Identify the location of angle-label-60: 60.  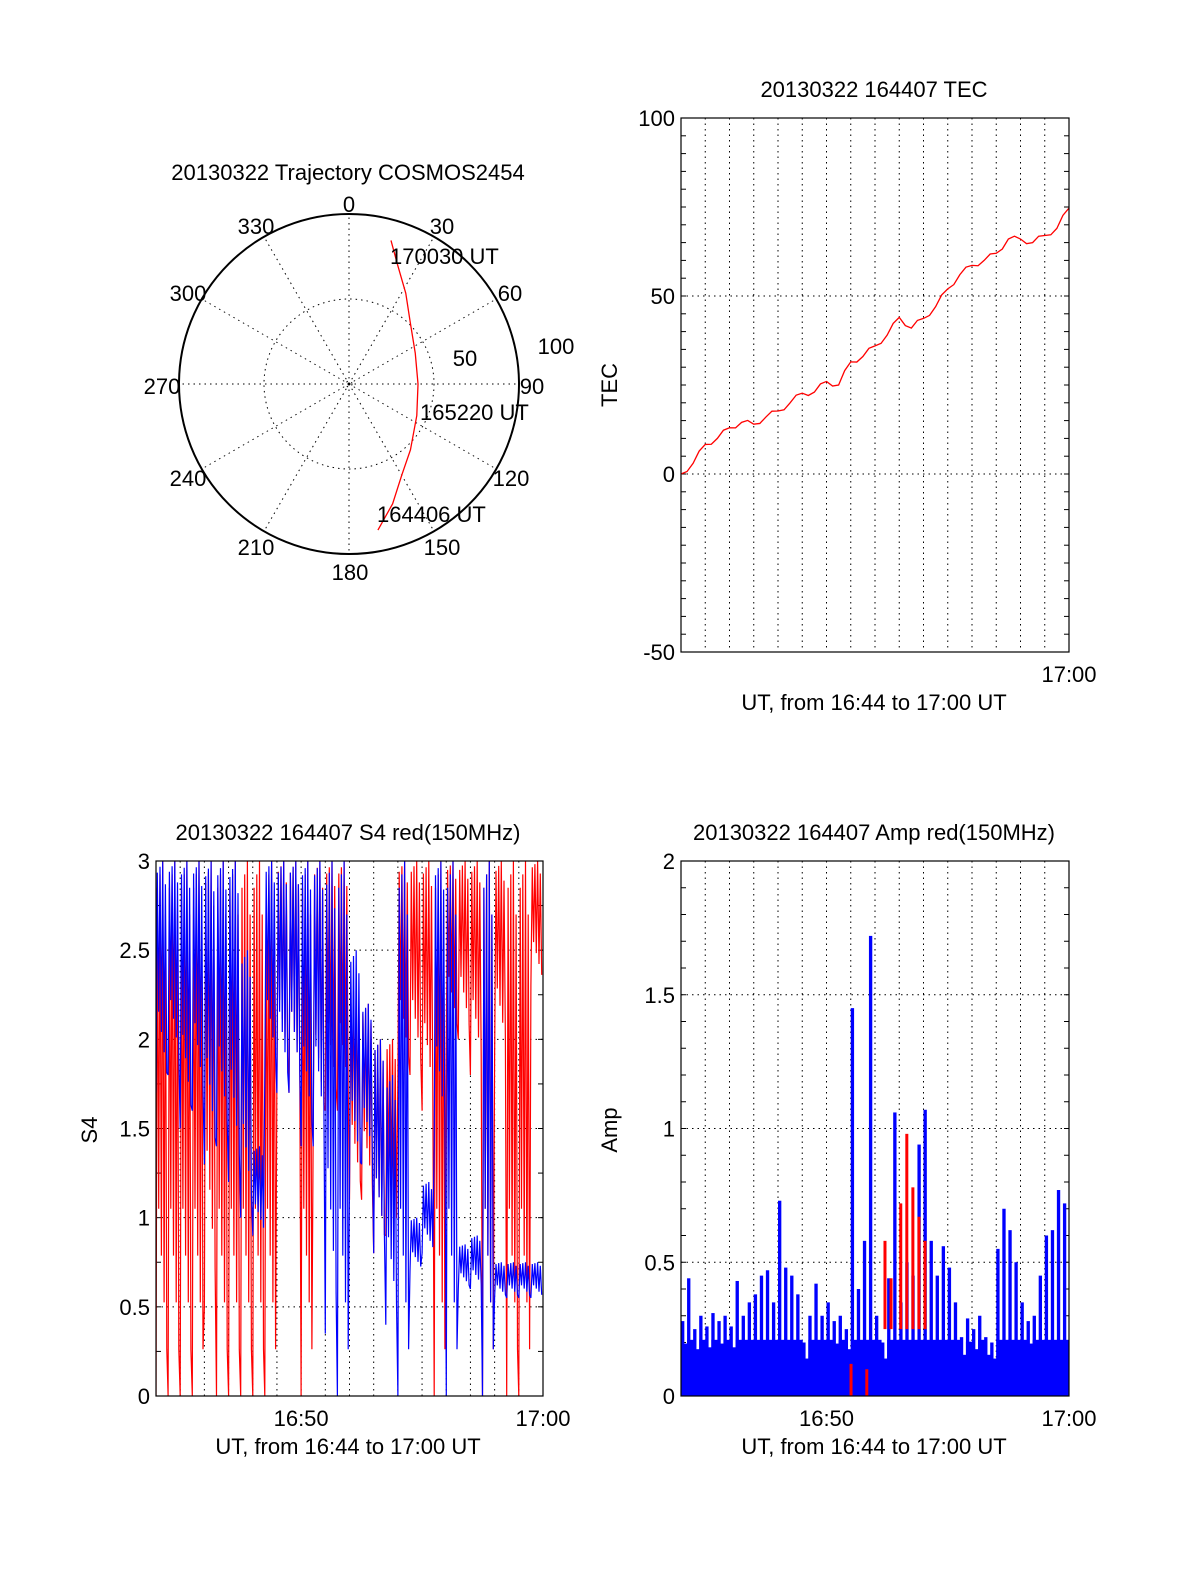
(510, 293).